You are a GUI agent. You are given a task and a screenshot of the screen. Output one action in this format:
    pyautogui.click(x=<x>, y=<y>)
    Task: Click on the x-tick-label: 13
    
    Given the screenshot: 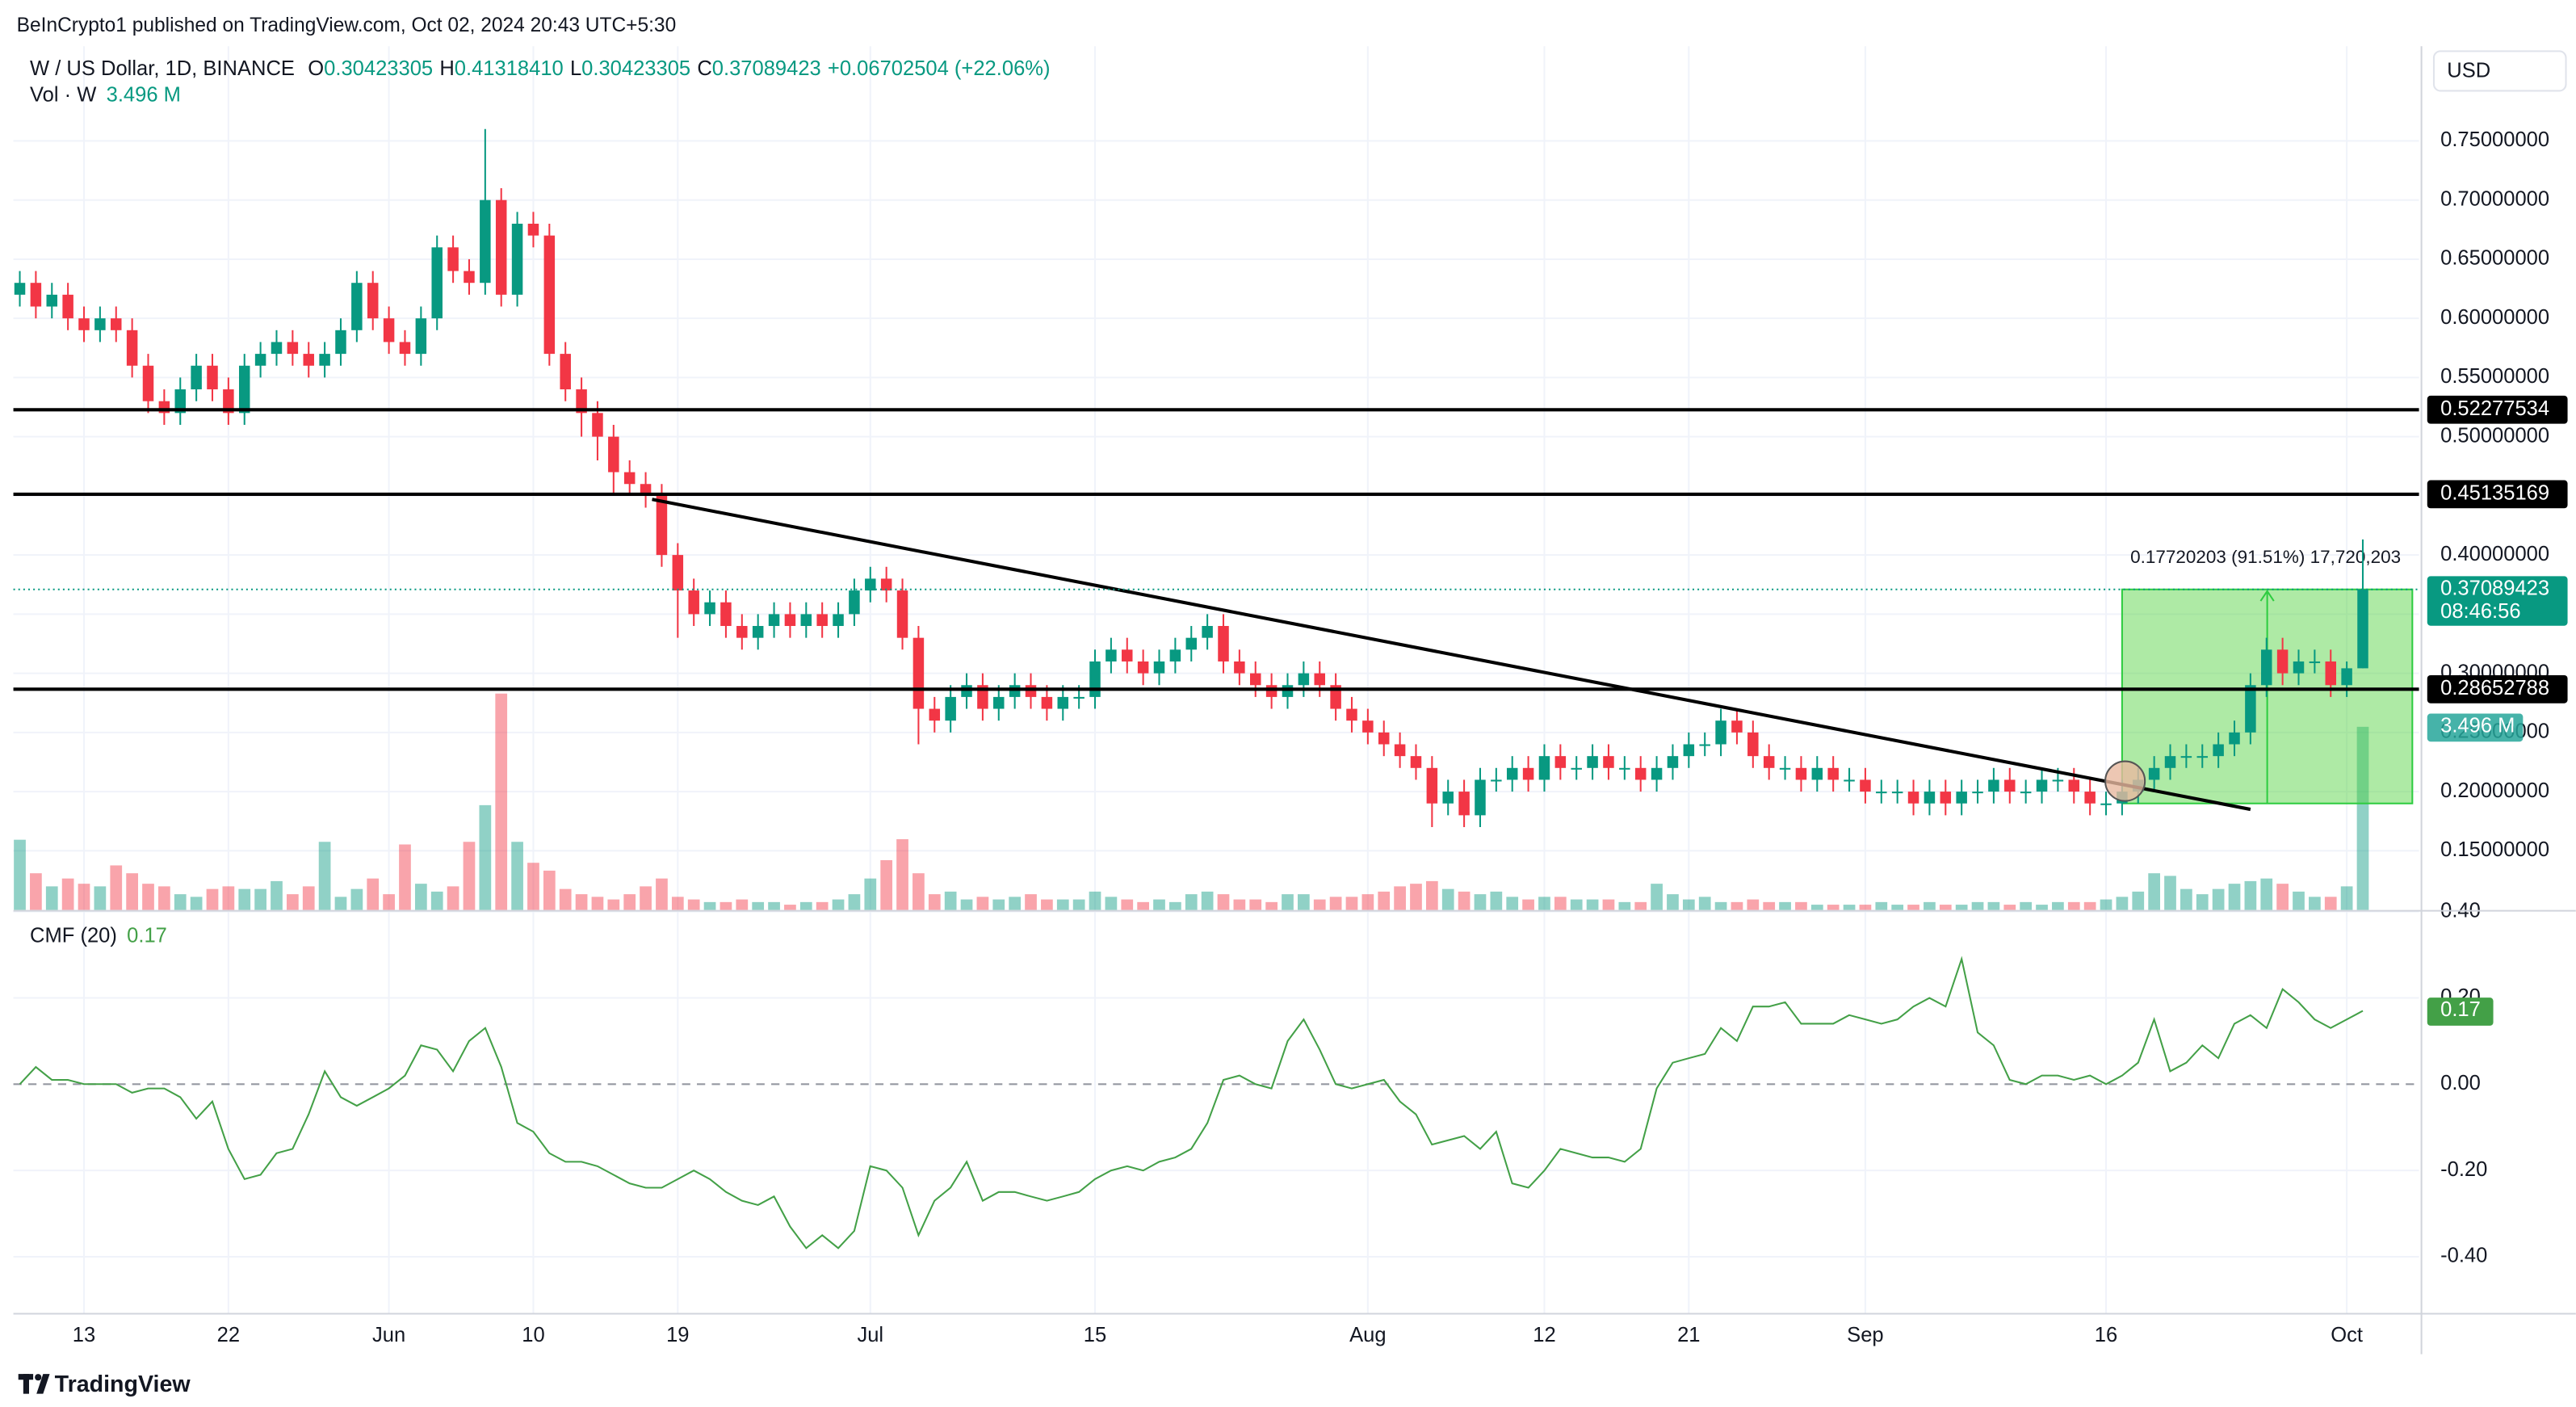 What is the action you would take?
    pyautogui.click(x=84, y=1335)
    